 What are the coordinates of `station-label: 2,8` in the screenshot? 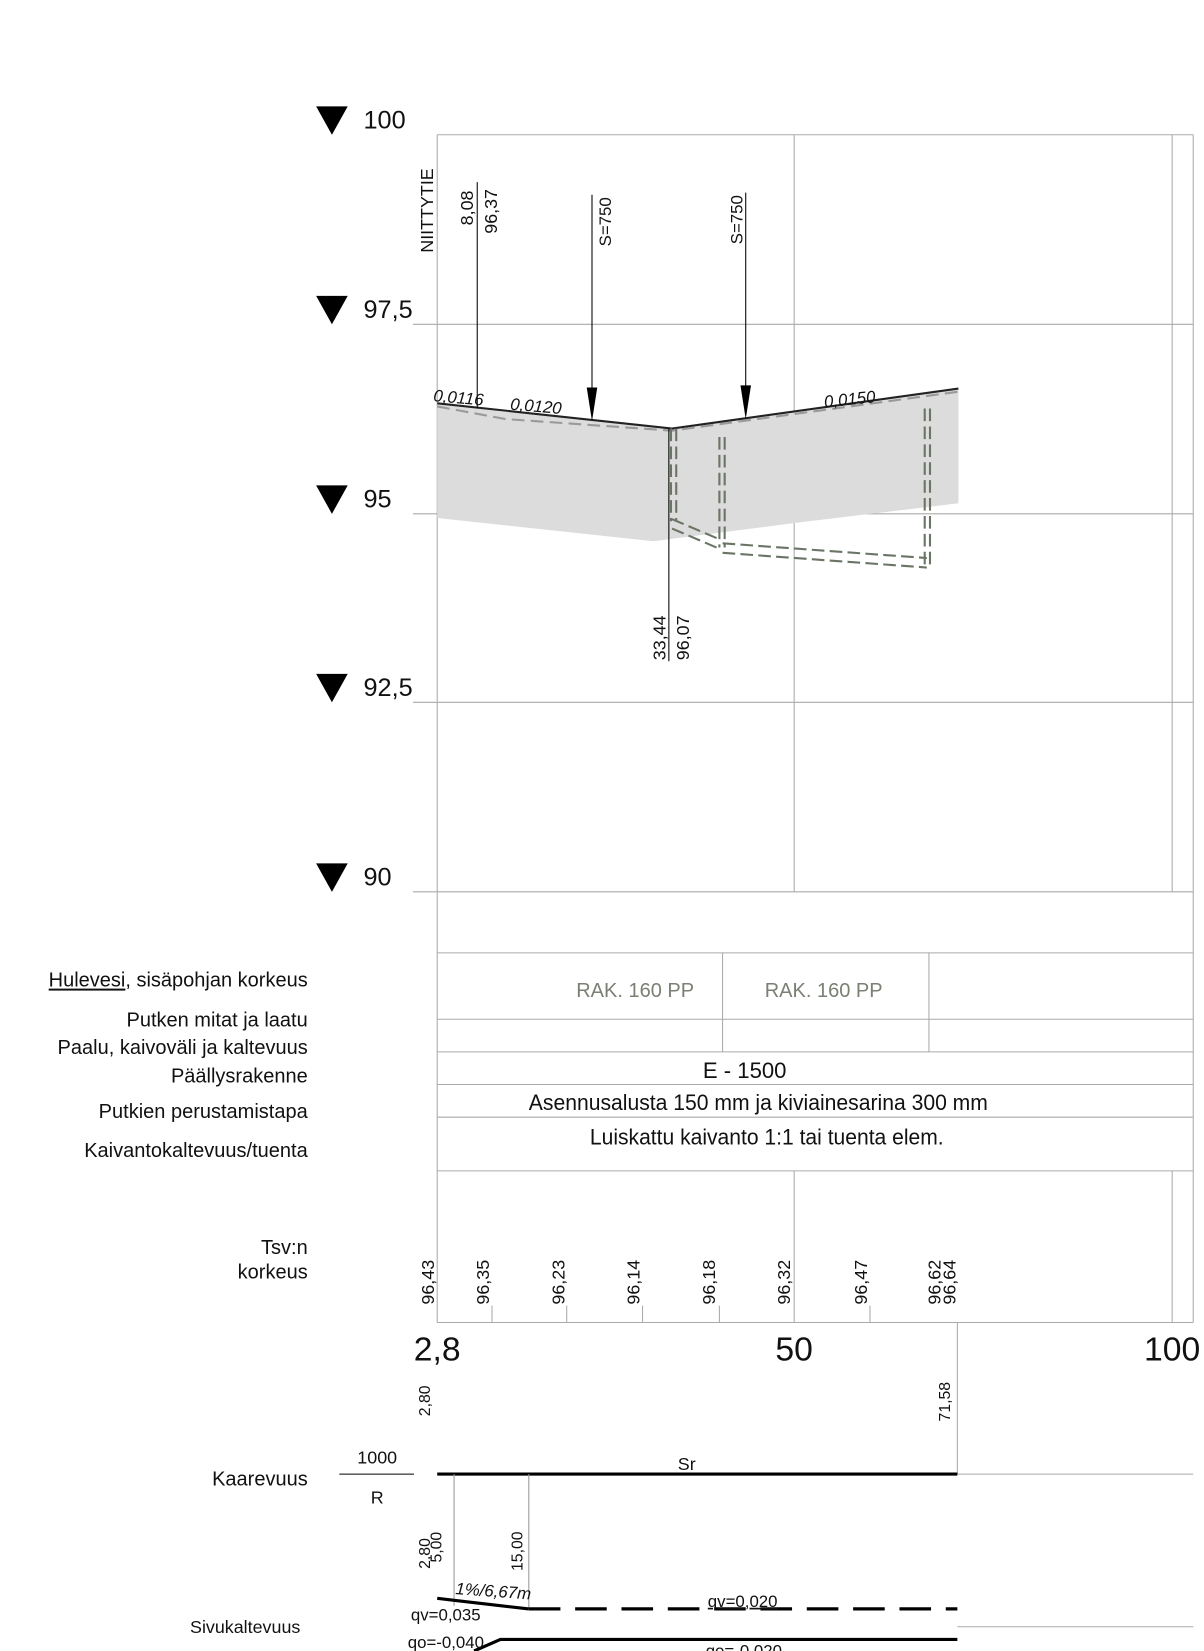 It's located at (437, 1349).